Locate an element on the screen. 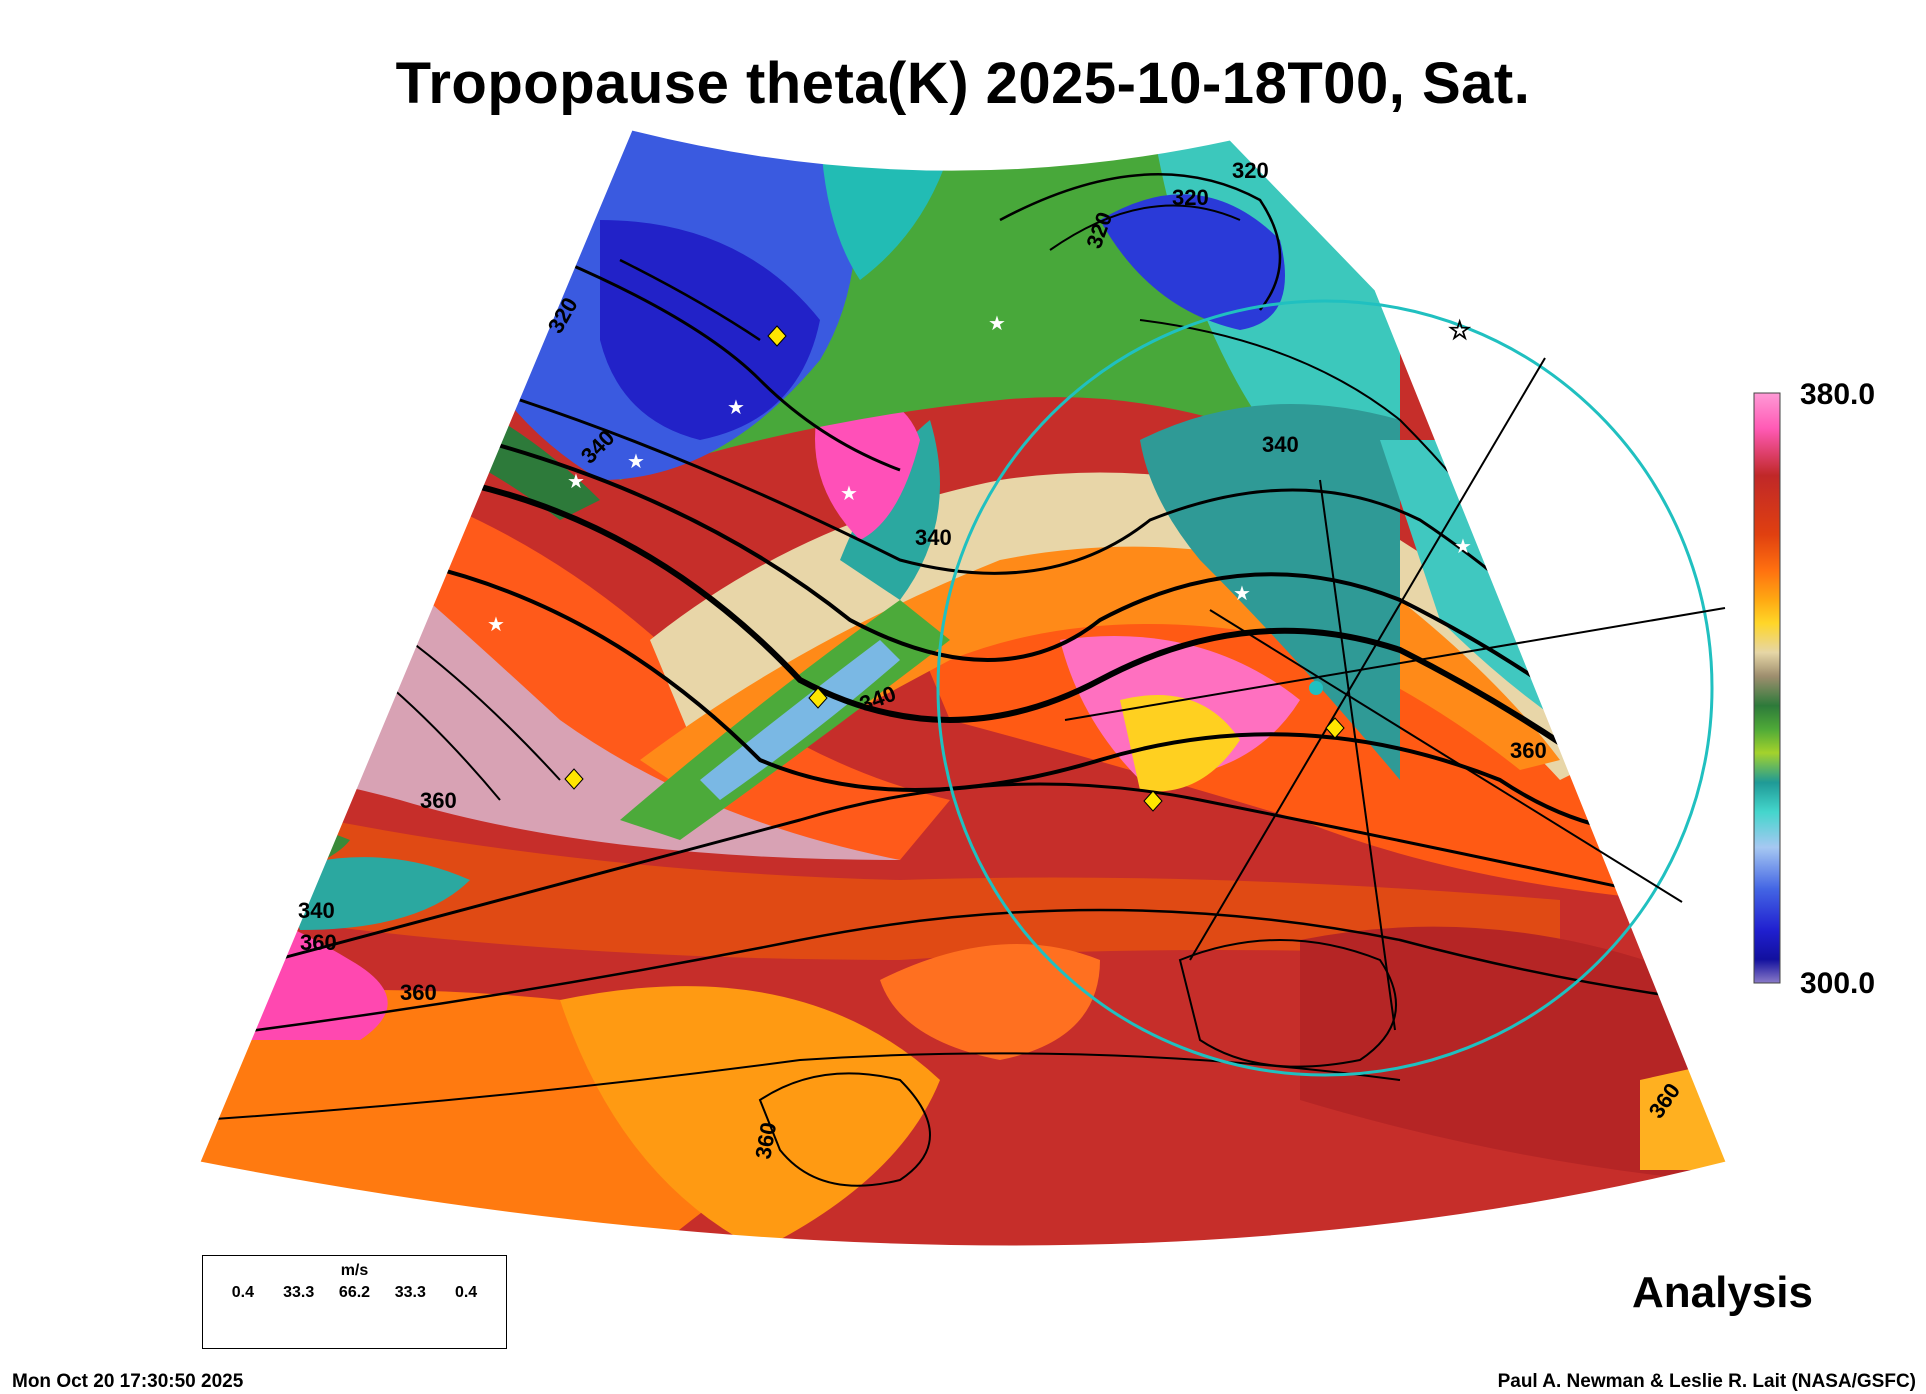 The image size is (1926, 1394). chart-title: Tropopause theta(K) 2025-10-18T00, Sat. is located at coordinates (963, 83).